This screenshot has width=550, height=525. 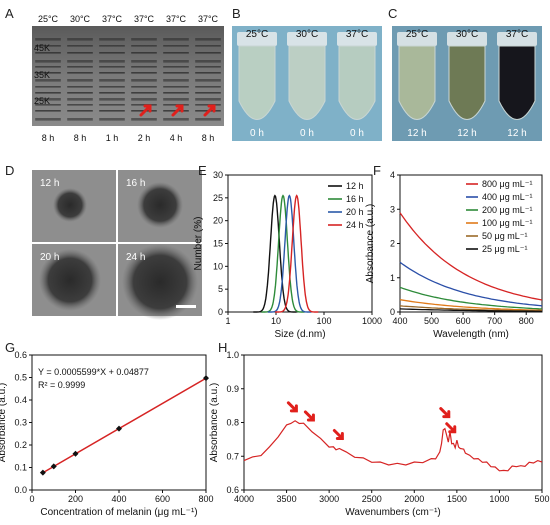 What do you see at coordinates (42, 101) in the screenshot?
I see `gel-marker-label: 25K` at bounding box center [42, 101].